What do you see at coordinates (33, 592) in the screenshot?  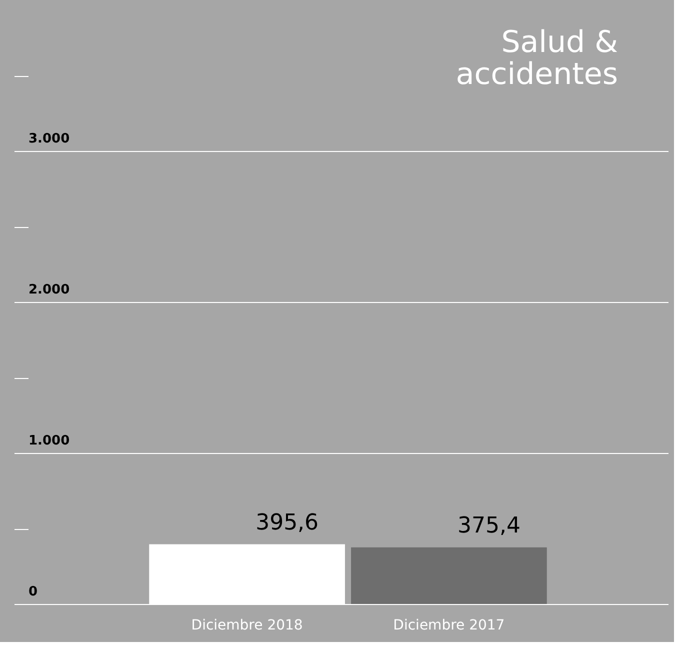 I see `y-tick-label: 0` at bounding box center [33, 592].